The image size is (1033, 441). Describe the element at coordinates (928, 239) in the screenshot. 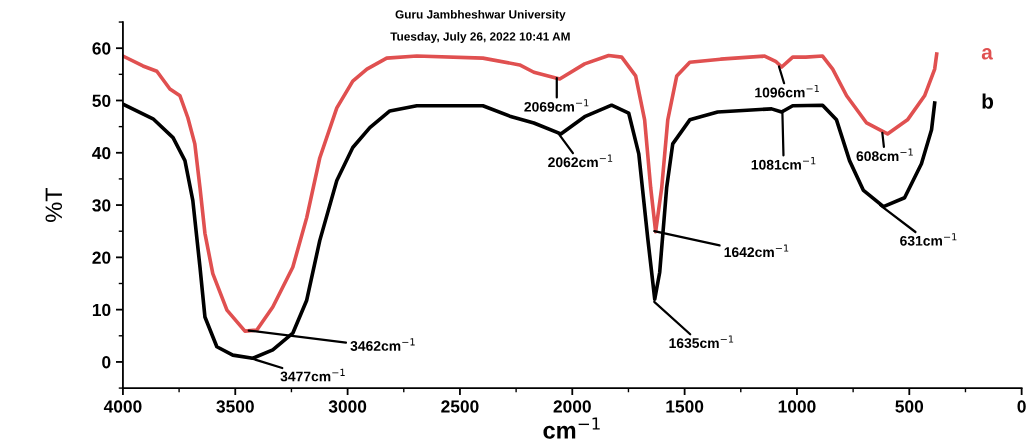

I see `annotation: 631cm$^{−1}$` at that location.